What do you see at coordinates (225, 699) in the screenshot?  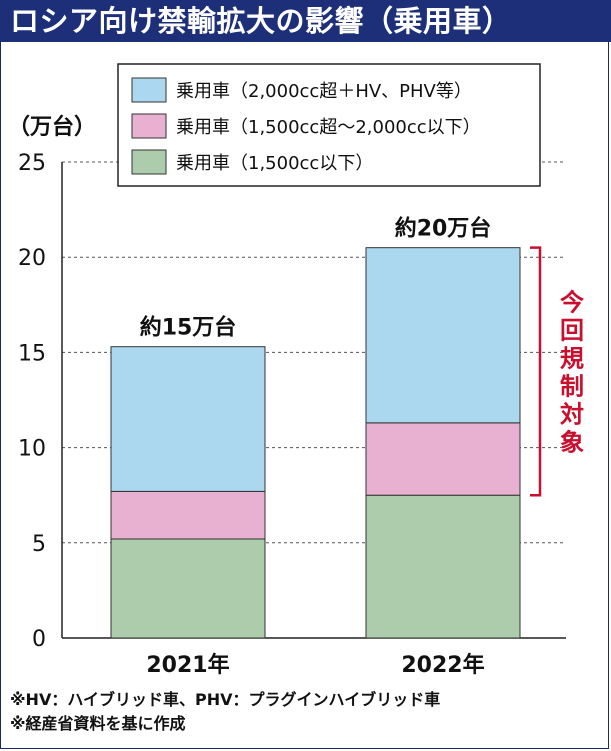 I see `footnote-hv: ※HV：ハイブリッド車、PHV：プラグインハイブリッド車` at bounding box center [225, 699].